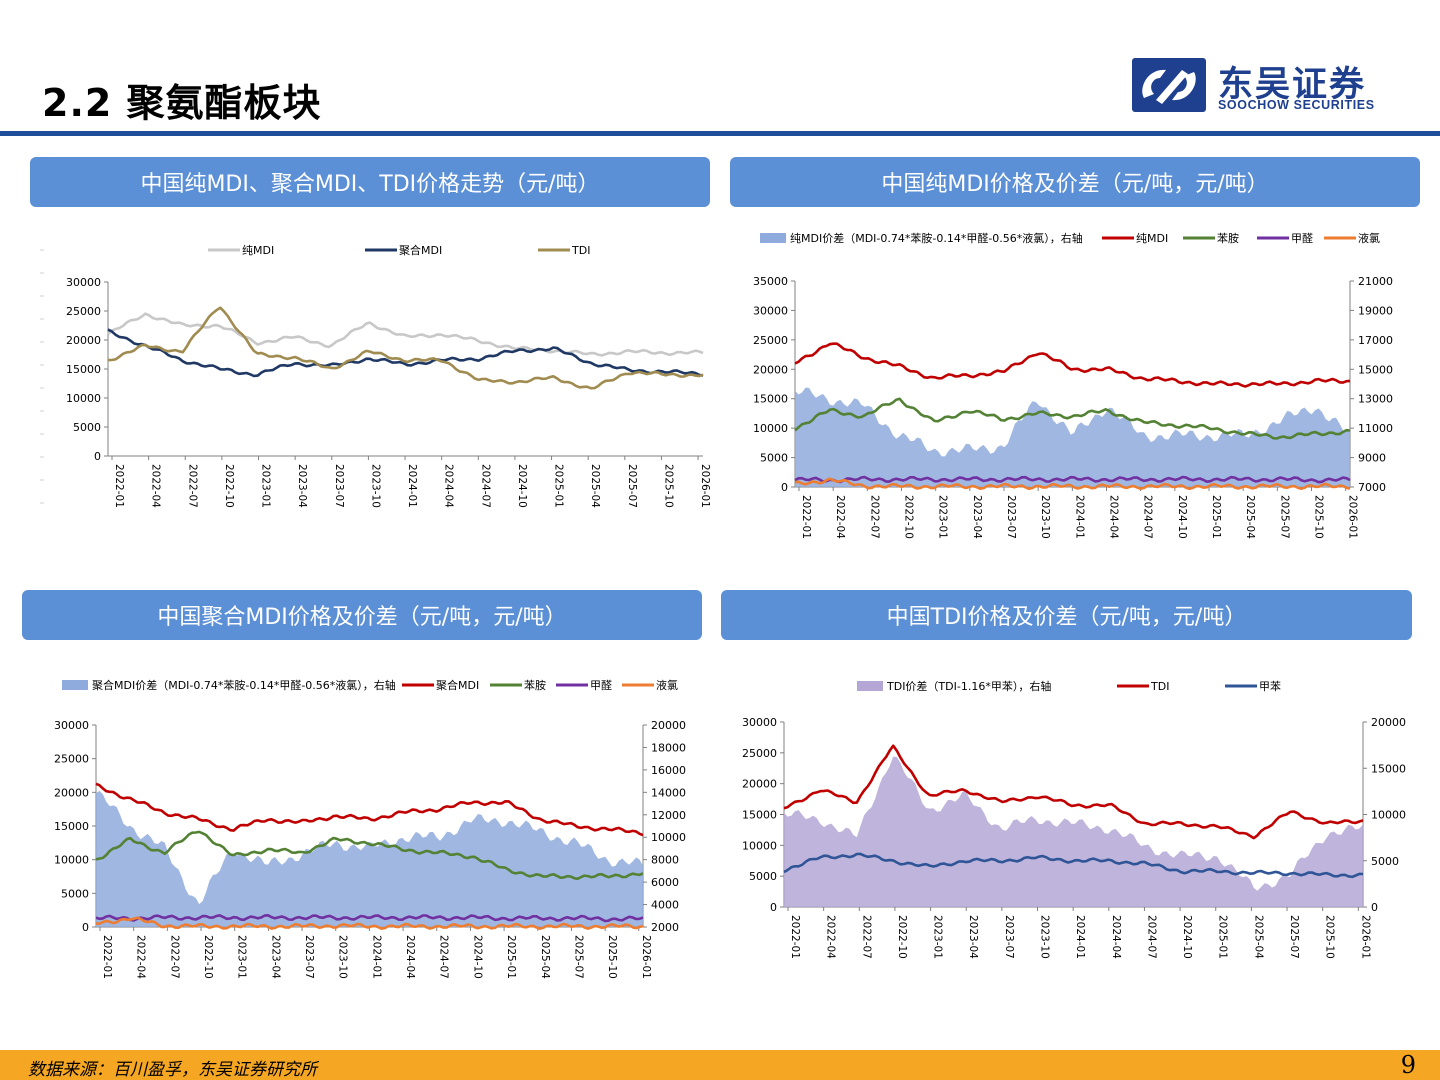 The height and width of the screenshot is (1080, 1440). I want to click on y2-tick-label: 12000, so click(668, 815).